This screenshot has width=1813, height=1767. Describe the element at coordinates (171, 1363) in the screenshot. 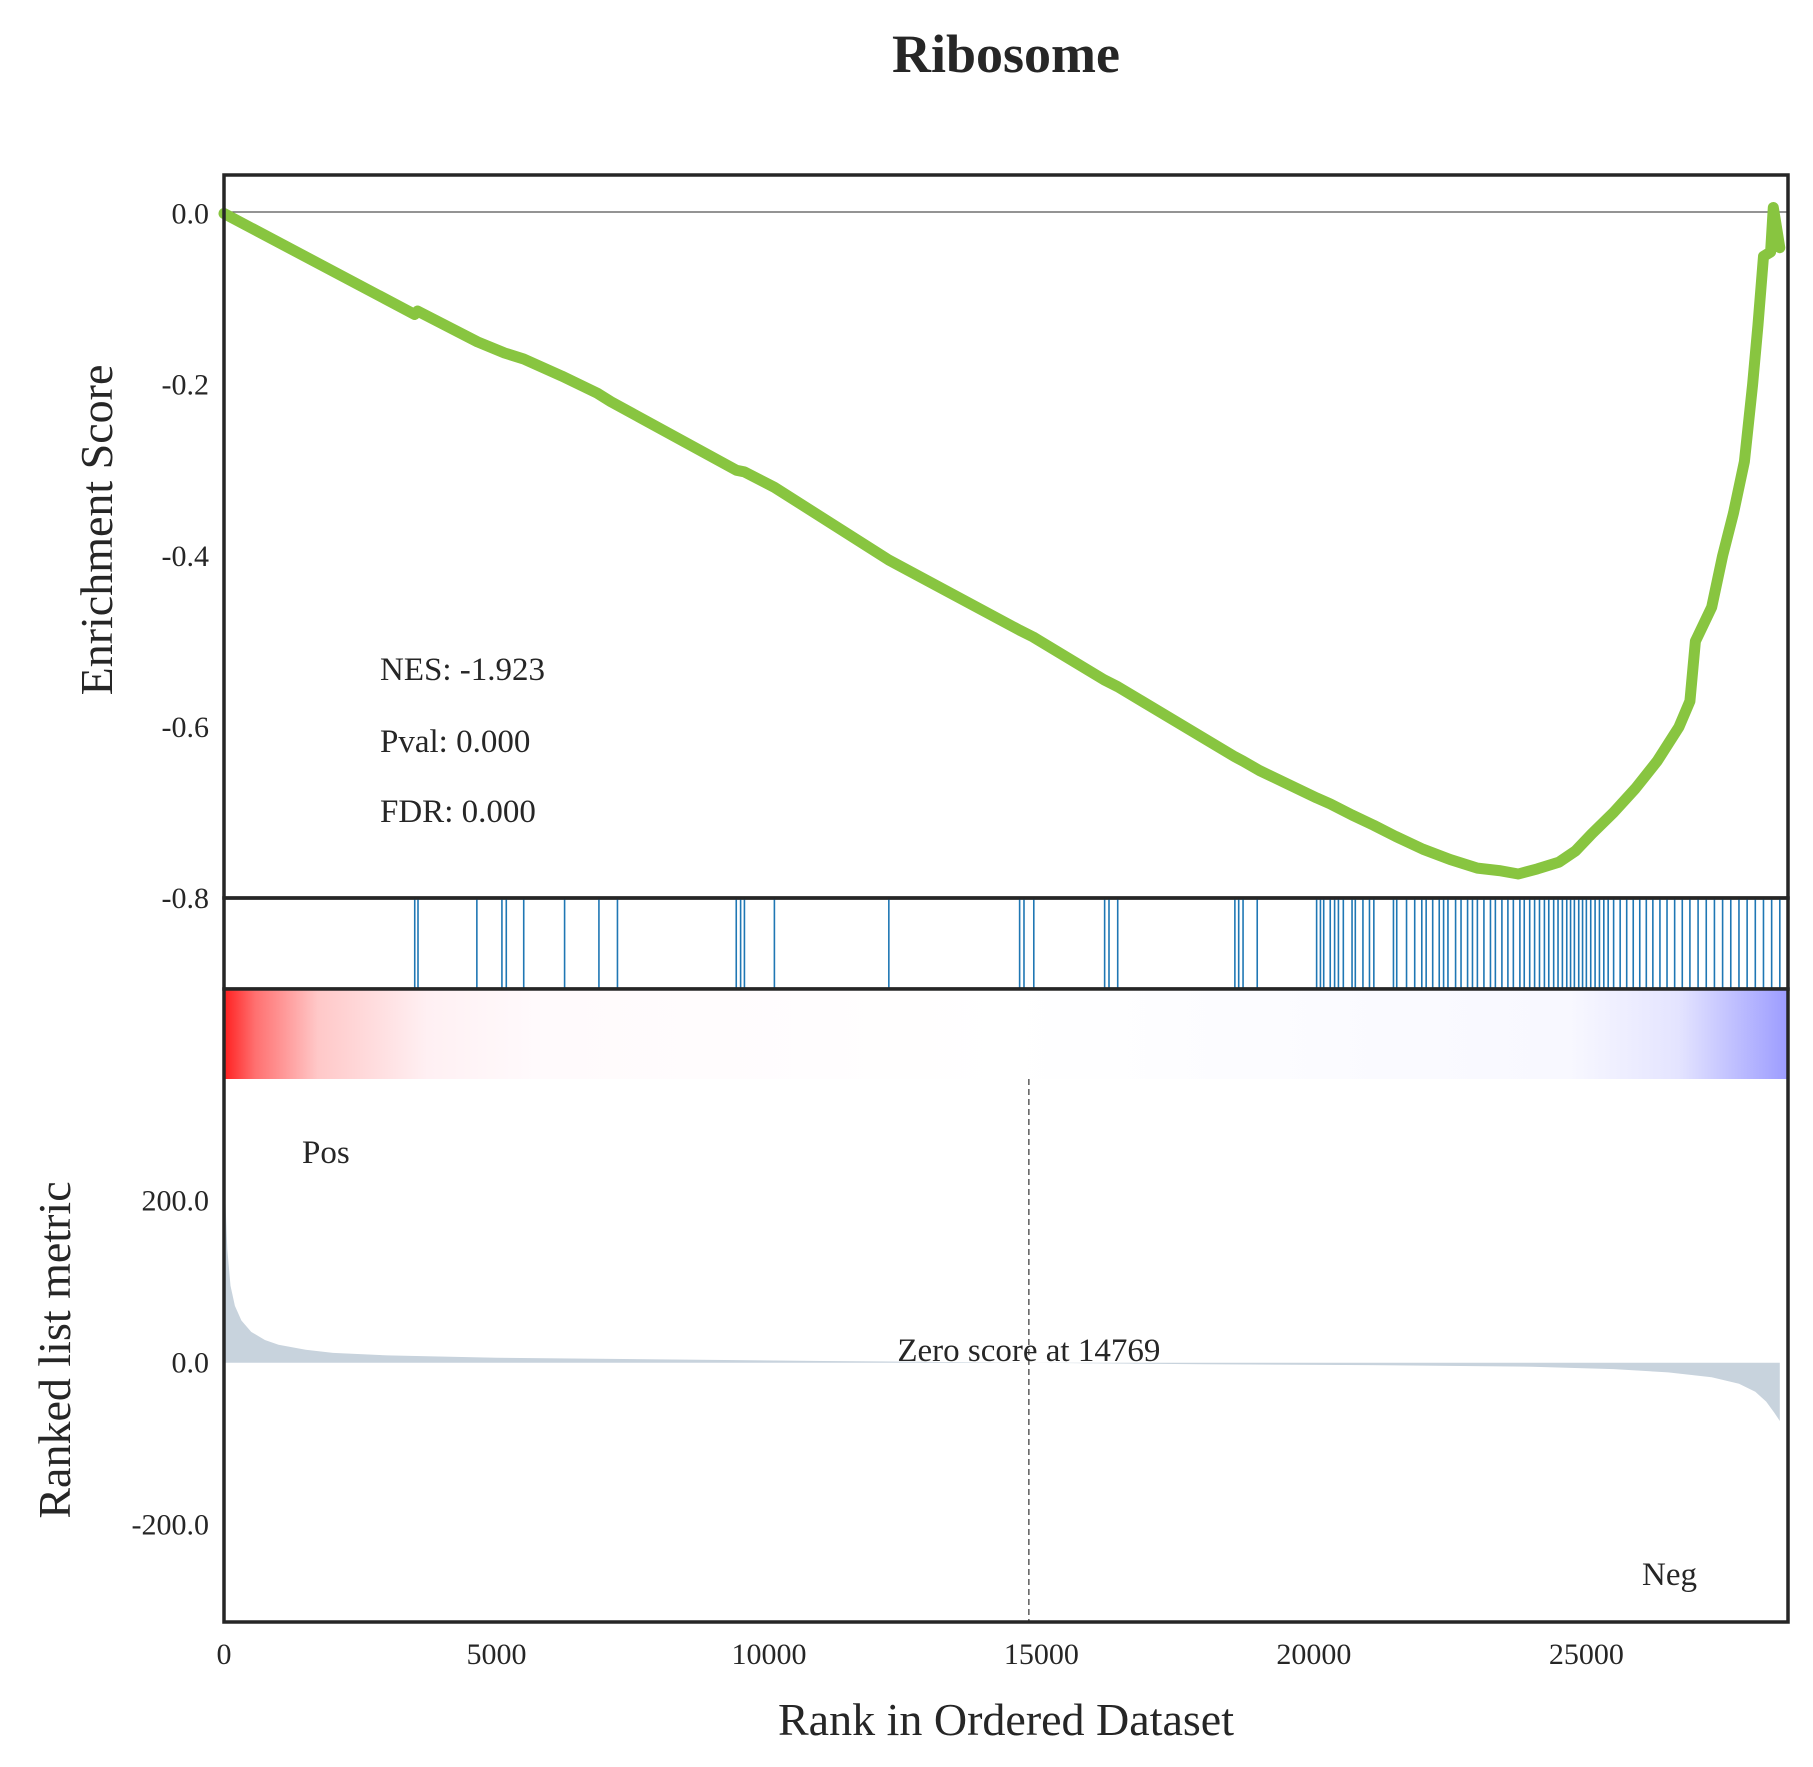

I see `ranked-metric-y-ticks: 200.0 0.0 -200.0` at that location.